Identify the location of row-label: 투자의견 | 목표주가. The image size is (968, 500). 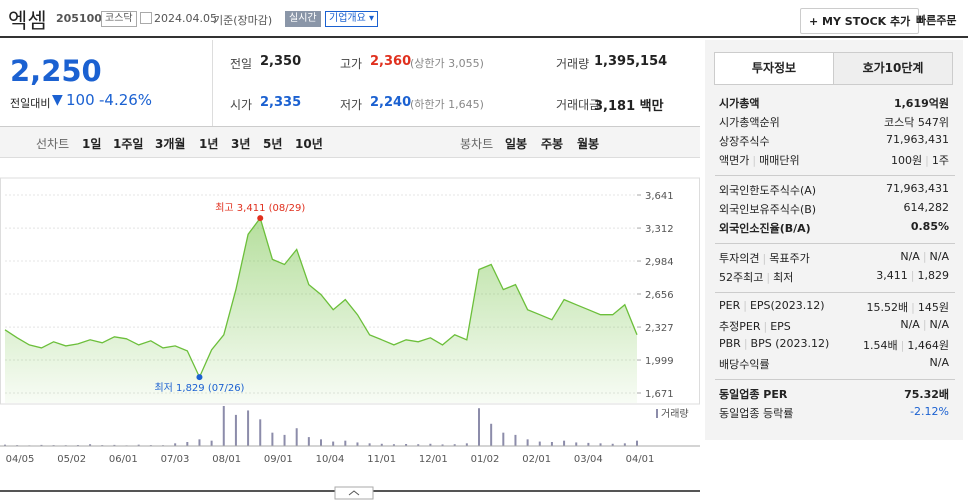
(764, 258).